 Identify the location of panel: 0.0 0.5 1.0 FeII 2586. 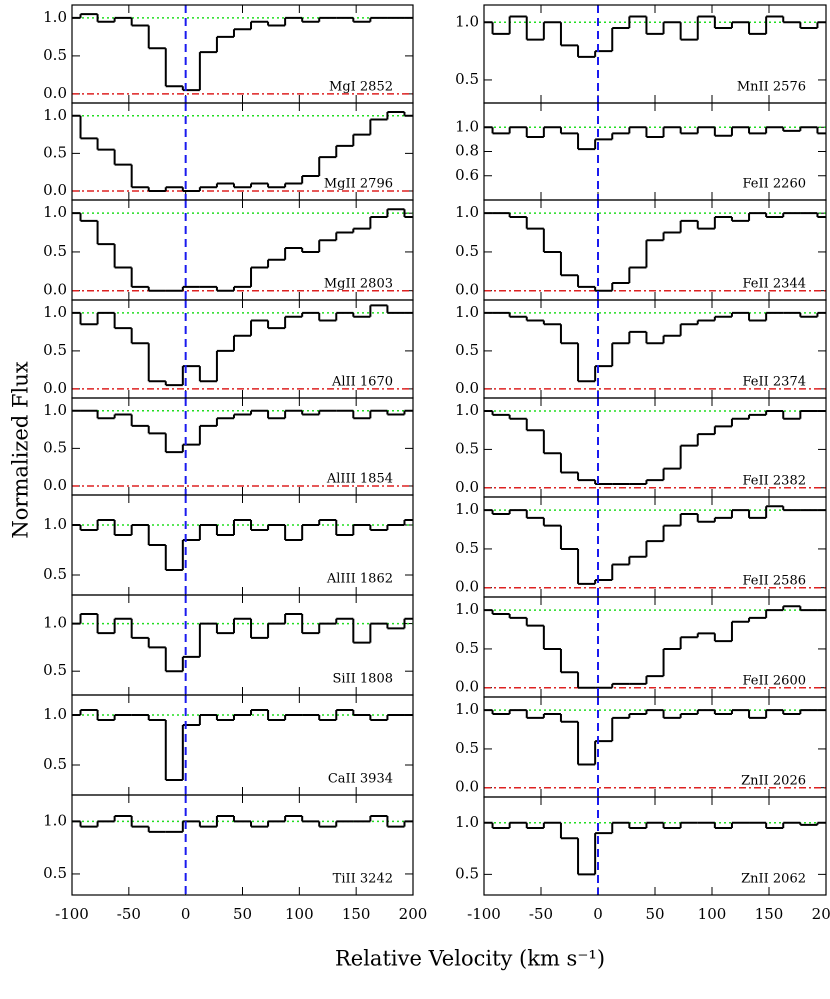
(641, 547).